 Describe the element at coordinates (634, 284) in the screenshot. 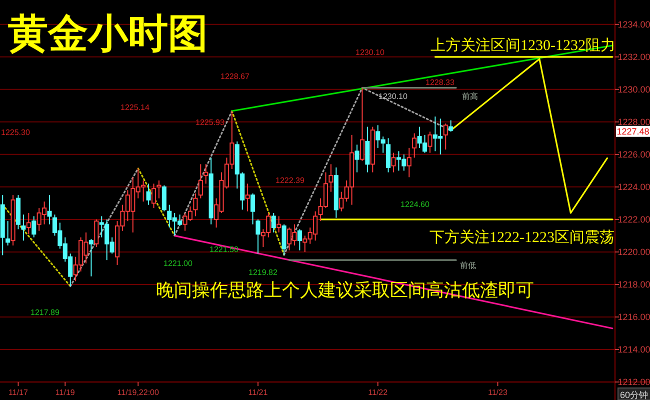

I see `y-tick-label: 1218.00` at that location.